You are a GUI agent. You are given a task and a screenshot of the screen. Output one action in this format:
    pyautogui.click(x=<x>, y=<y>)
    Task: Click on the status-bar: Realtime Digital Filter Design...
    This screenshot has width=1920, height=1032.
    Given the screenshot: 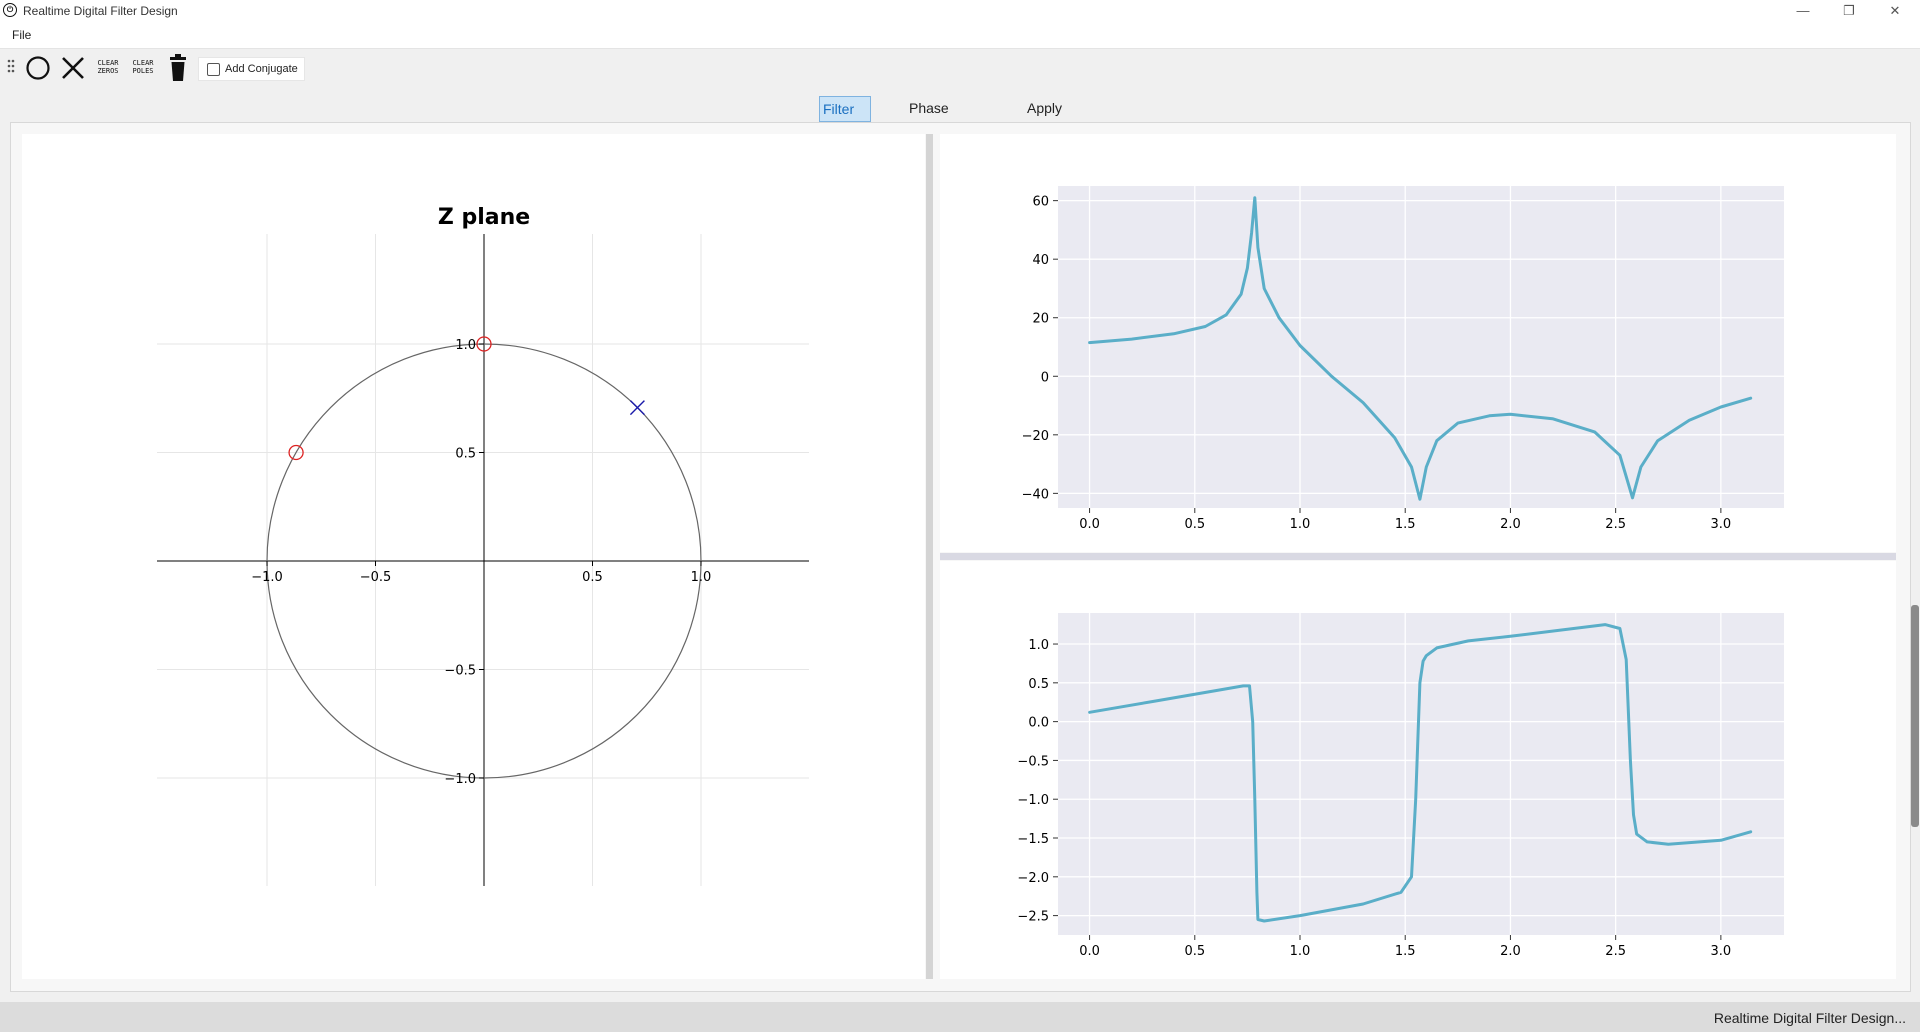 What is the action you would take?
    pyautogui.click(x=960, y=1017)
    